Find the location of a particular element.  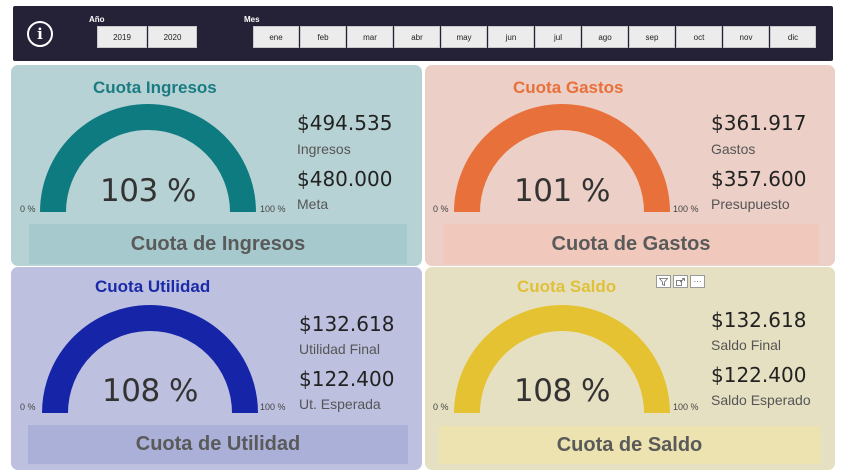

month-button-abr: abr is located at coordinates (417, 37).